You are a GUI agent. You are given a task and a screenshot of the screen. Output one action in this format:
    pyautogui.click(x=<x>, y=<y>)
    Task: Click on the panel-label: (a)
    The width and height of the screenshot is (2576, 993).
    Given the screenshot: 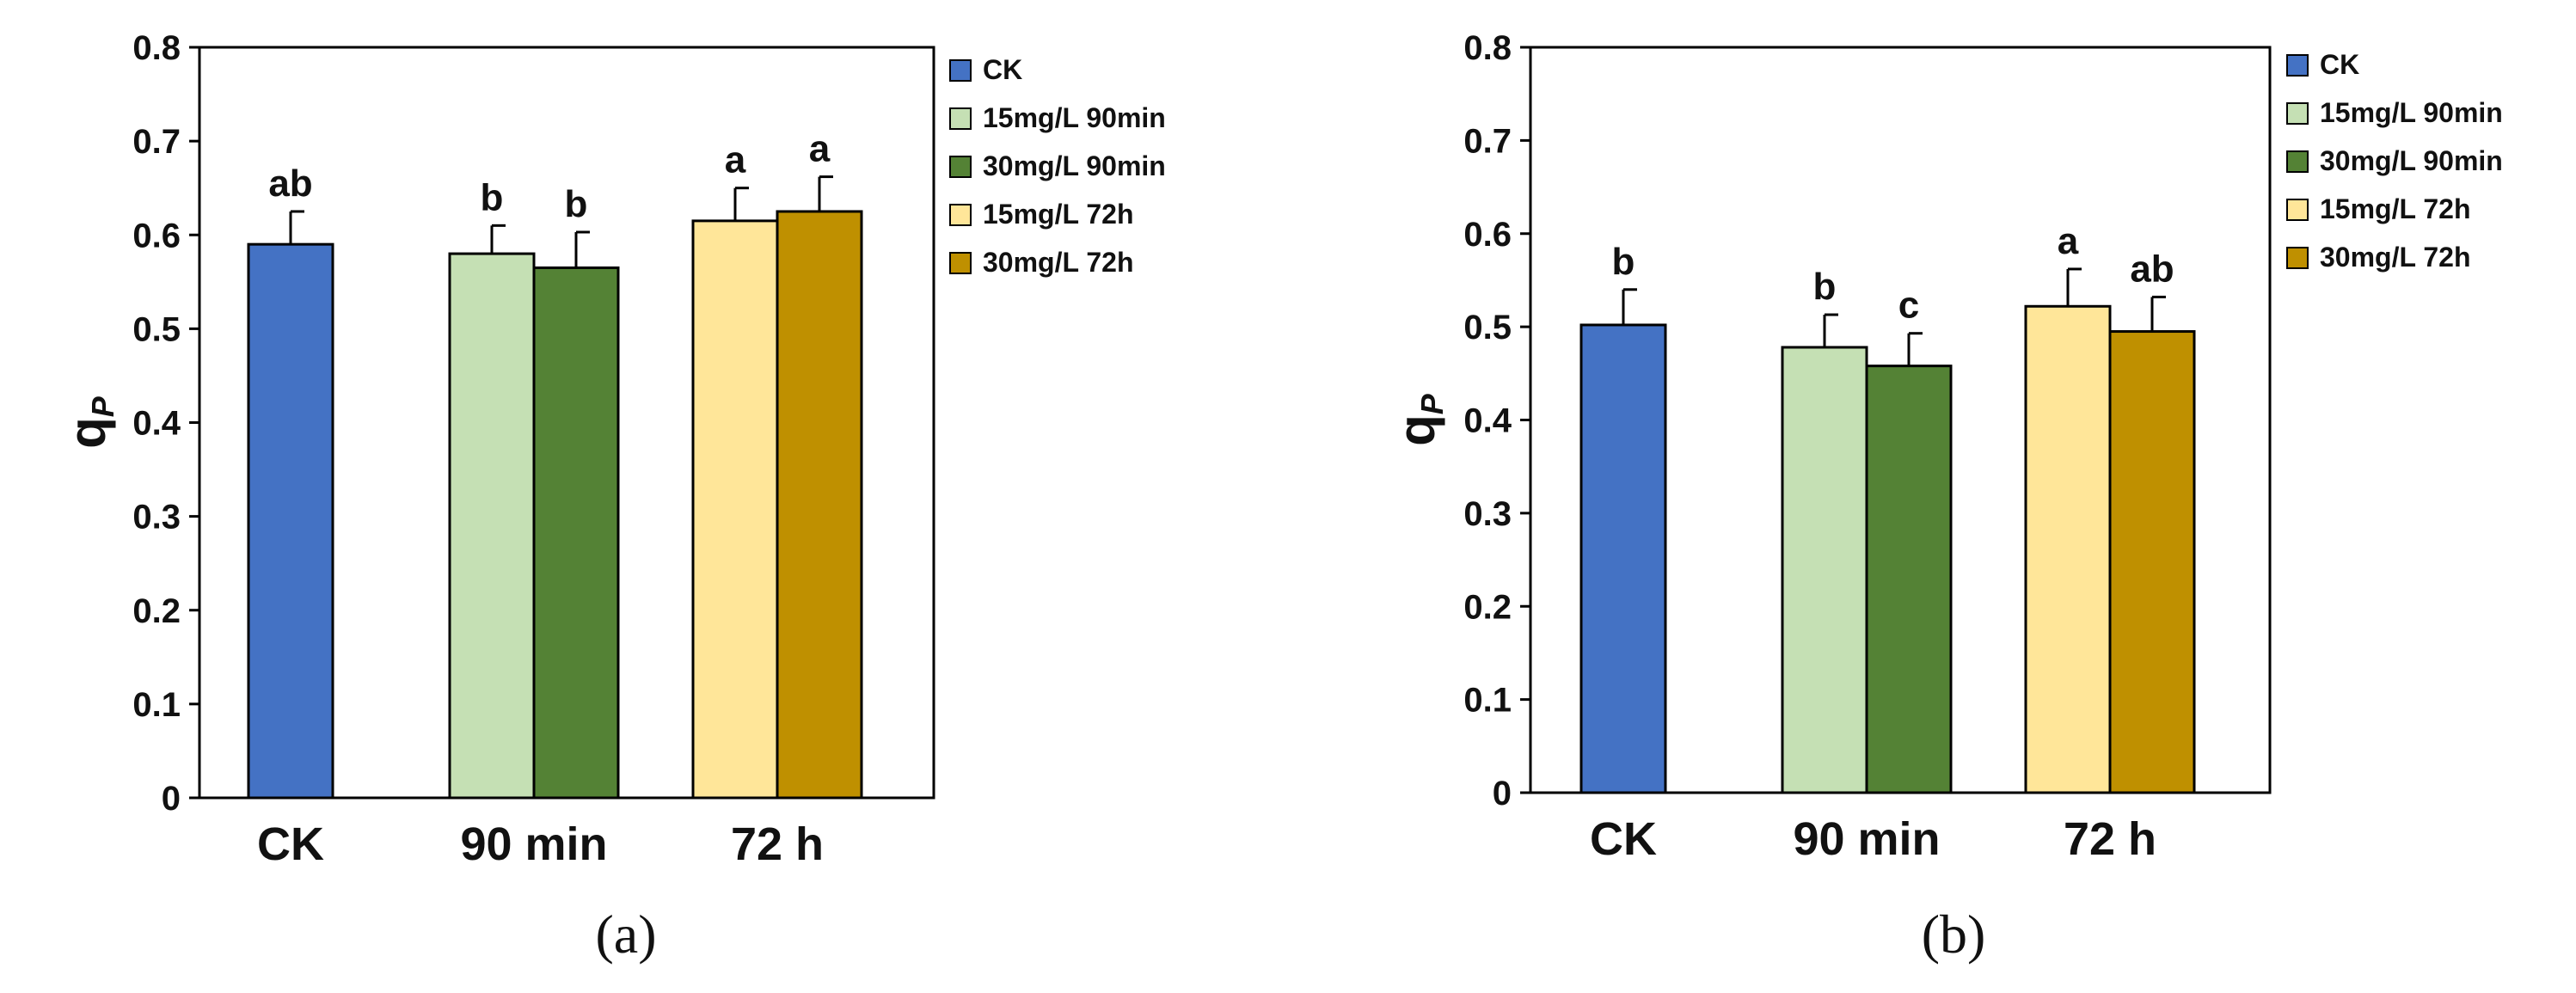 What is the action you would take?
    pyautogui.click(x=625, y=934)
    